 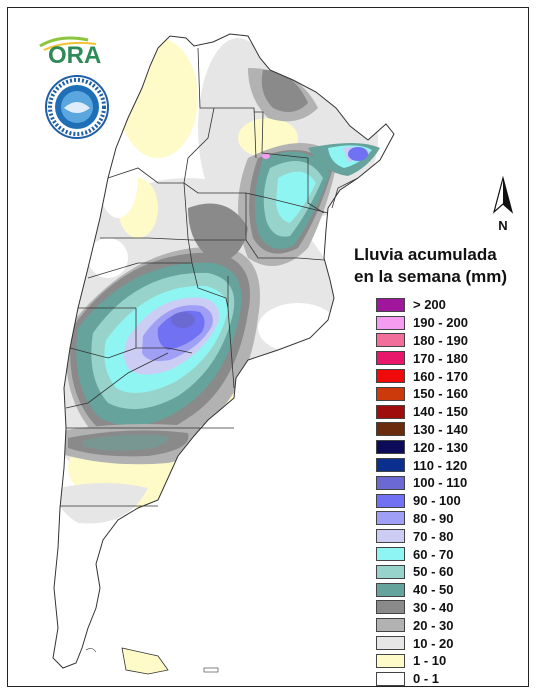 What do you see at coordinates (440, 358) in the screenshot?
I see `legend-label: 170 - 180` at bounding box center [440, 358].